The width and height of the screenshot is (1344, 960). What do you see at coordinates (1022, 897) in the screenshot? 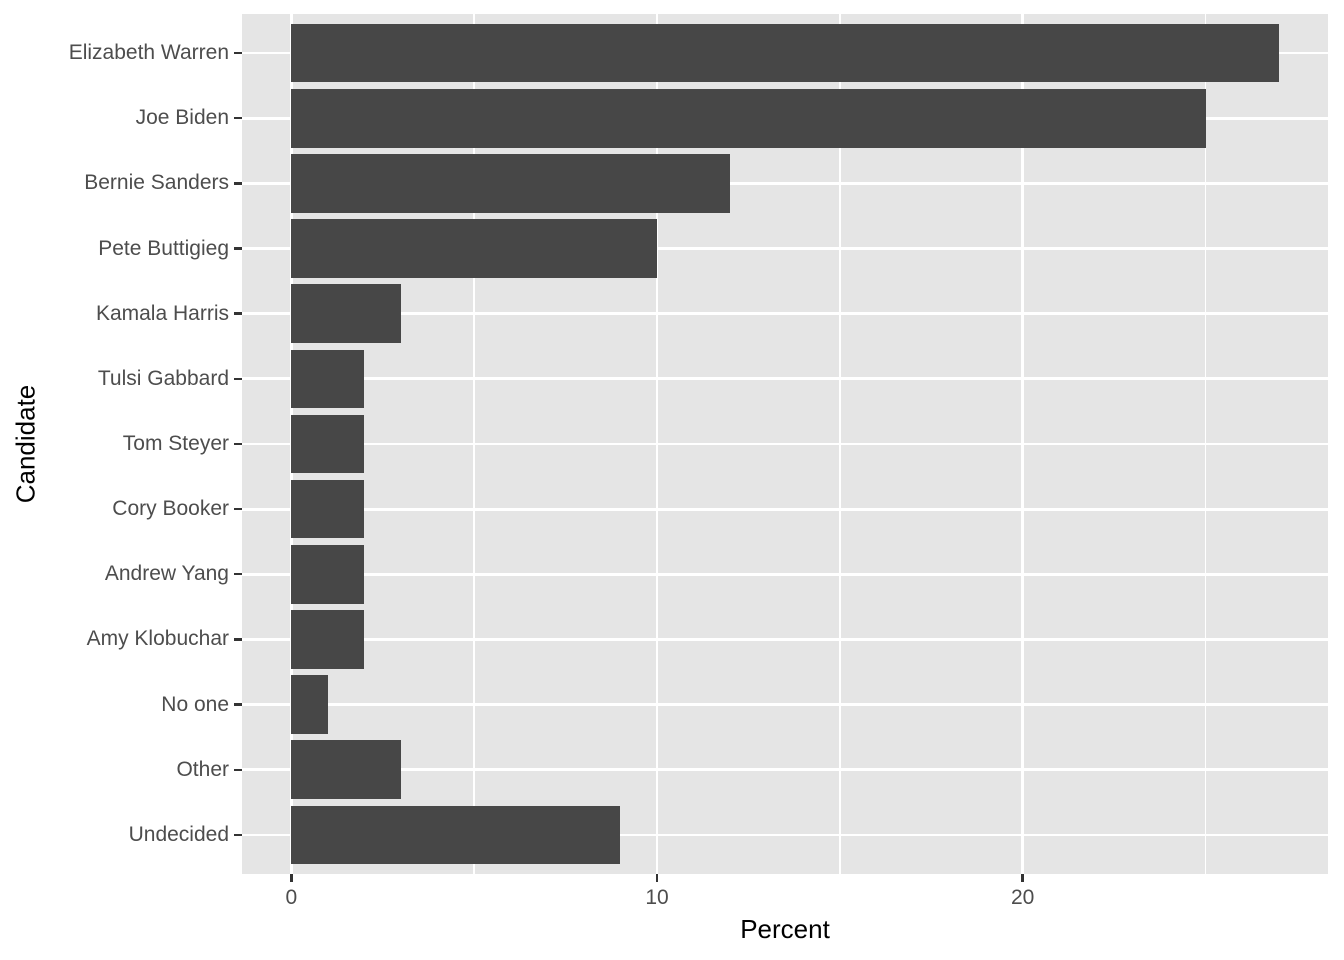
I see `x-tick-label: 20` at bounding box center [1022, 897].